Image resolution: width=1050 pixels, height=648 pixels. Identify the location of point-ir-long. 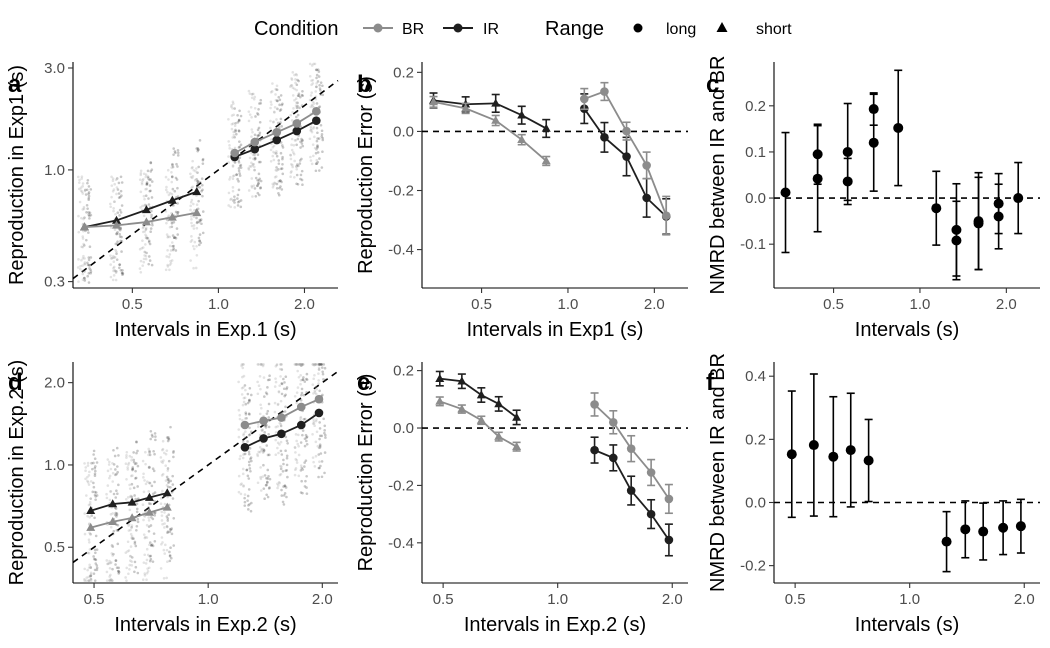
(613, 458).